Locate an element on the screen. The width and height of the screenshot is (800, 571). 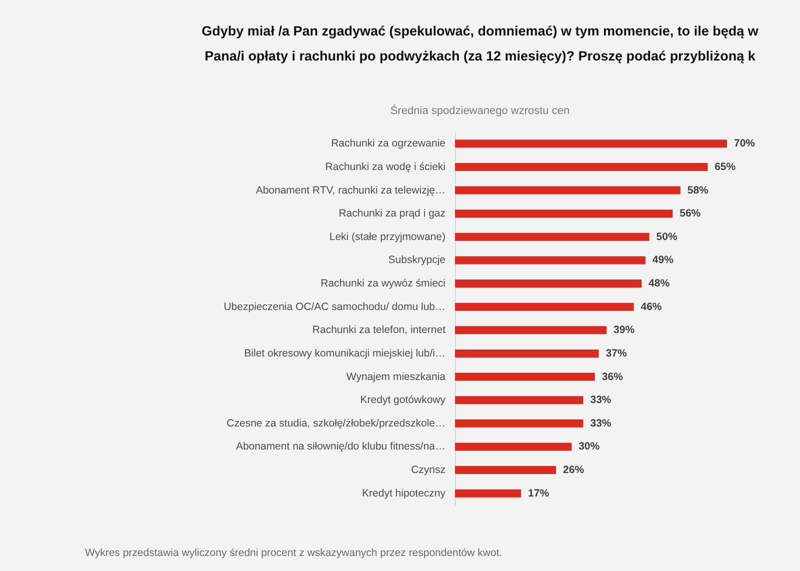
data-label: 58% is located at coordinates (698, 190).